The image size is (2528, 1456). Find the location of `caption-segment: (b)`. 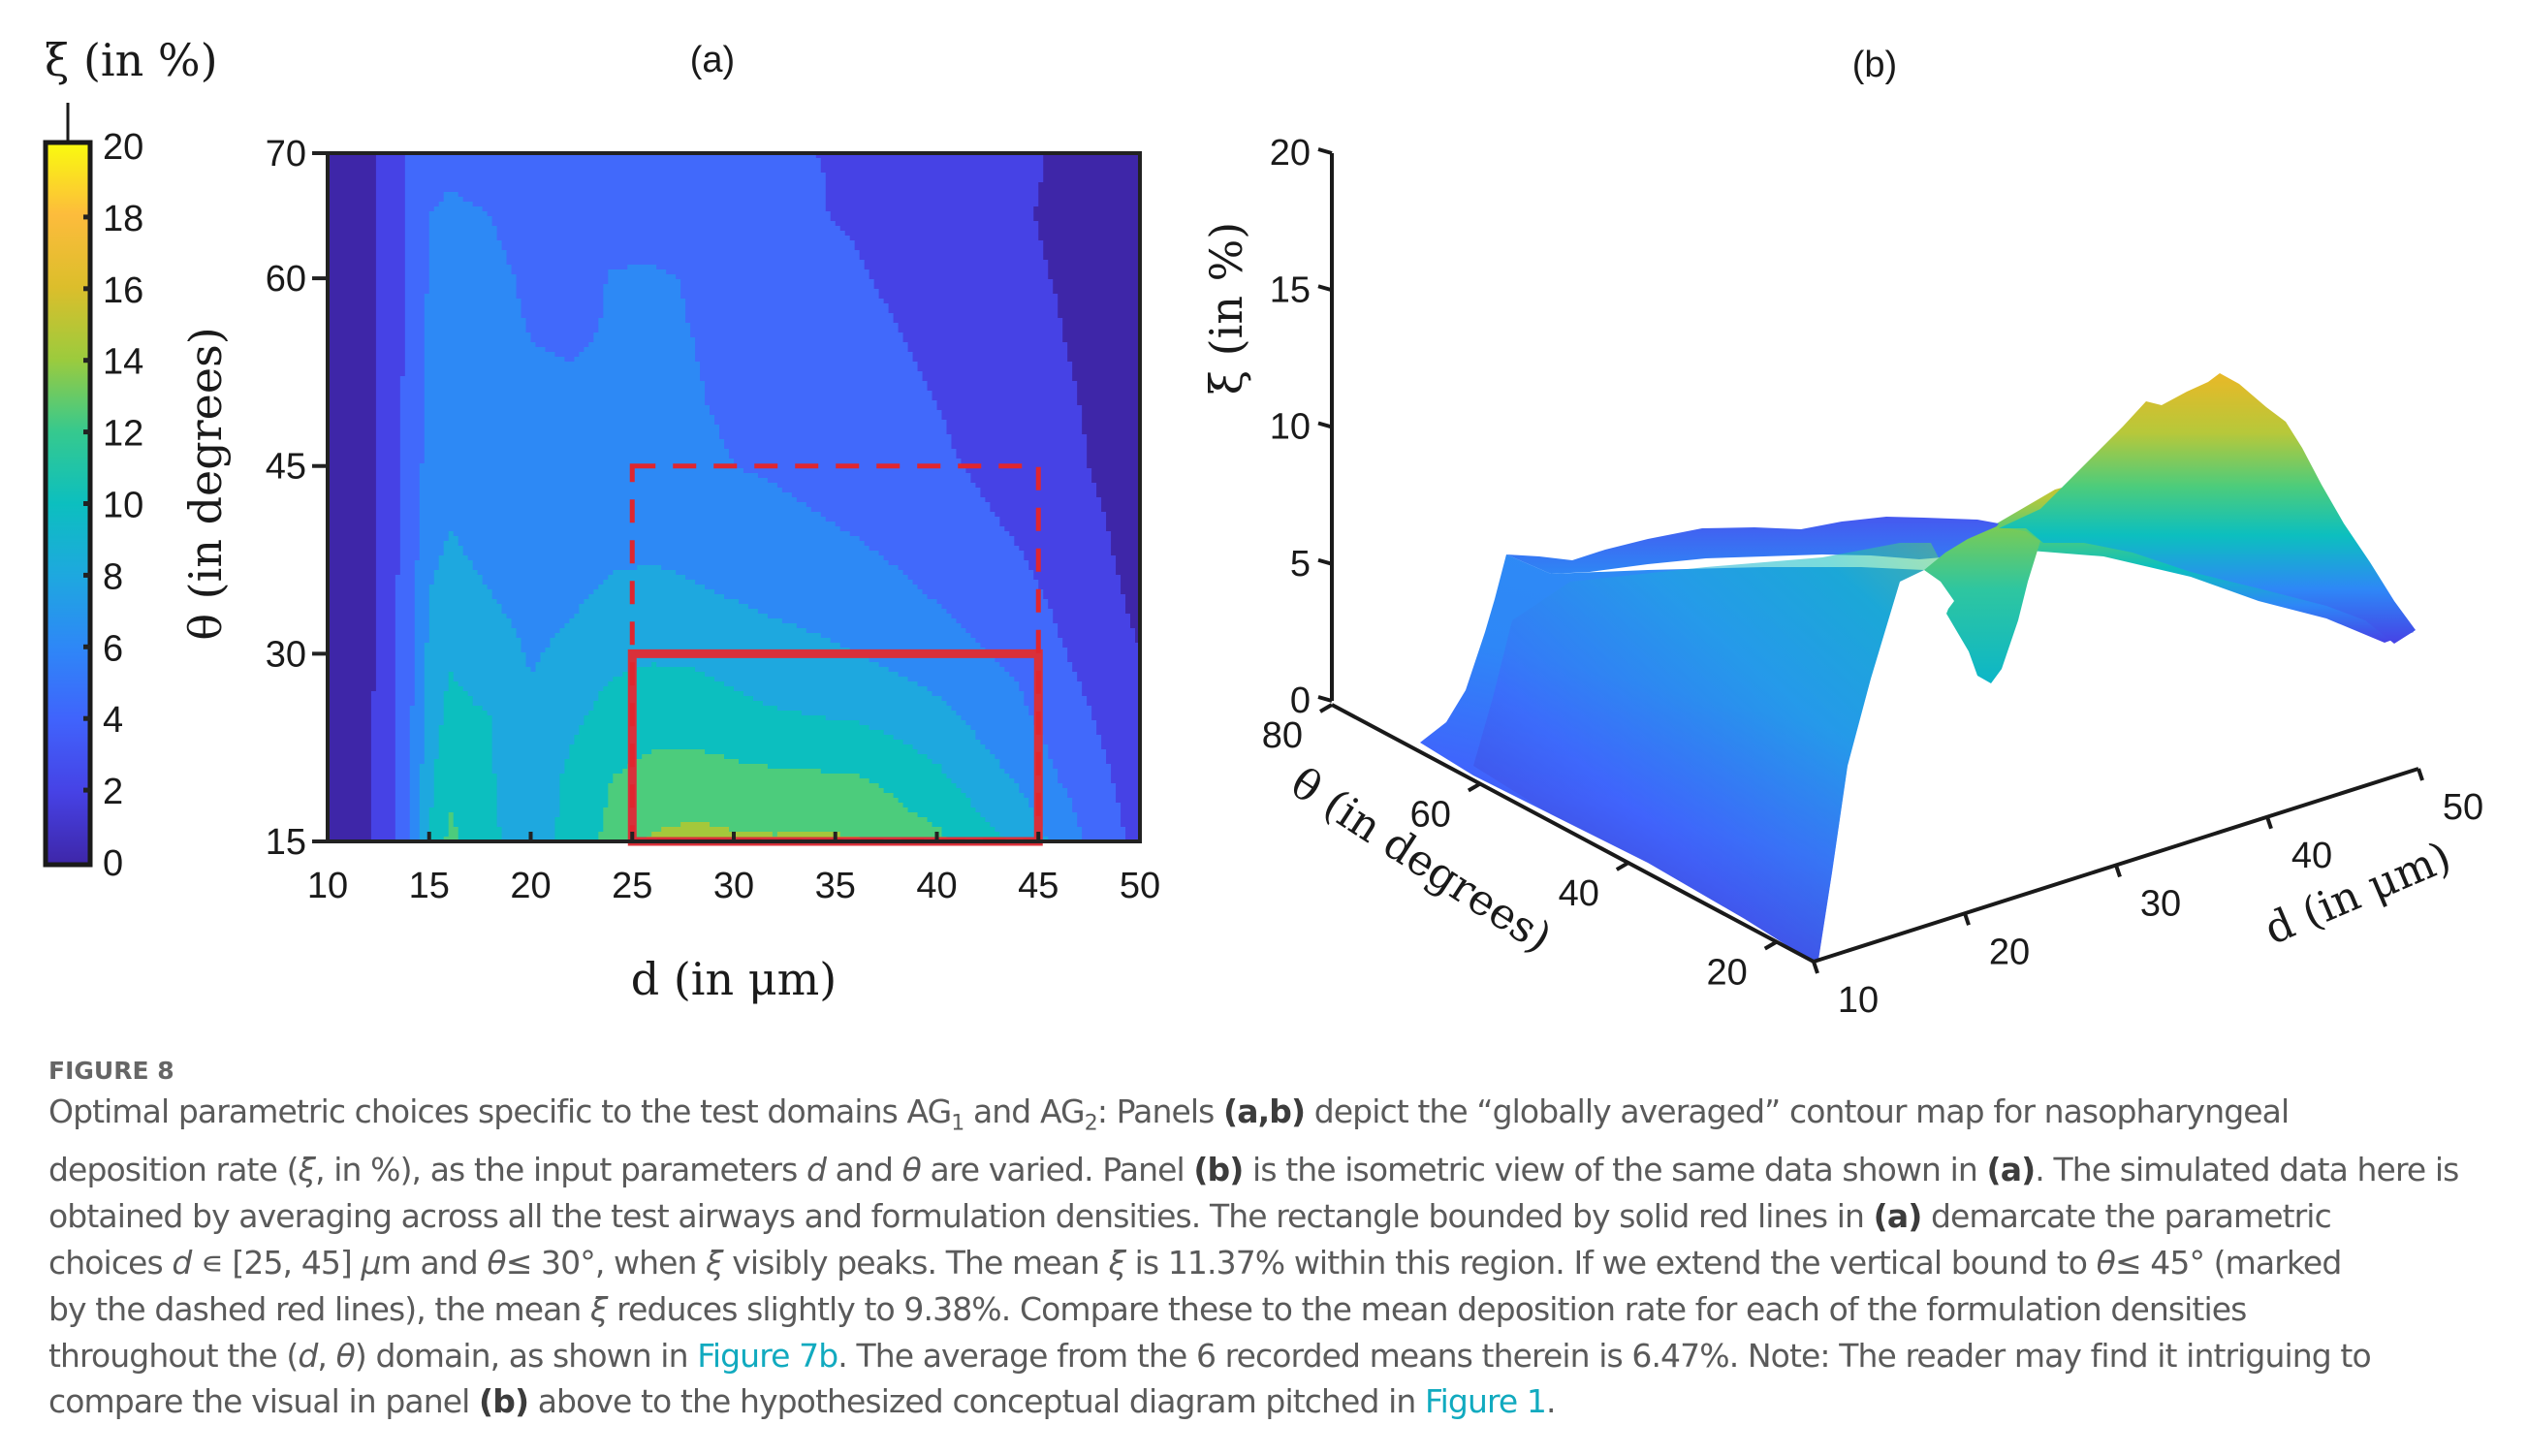

caption-segment: (b) is located at coordinates (504, 1401).